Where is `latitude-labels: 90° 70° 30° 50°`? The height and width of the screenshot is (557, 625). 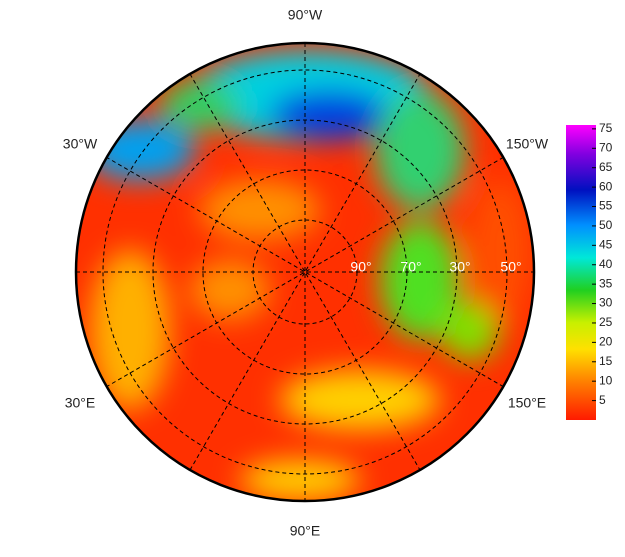
latitude-labels: 90° 70° 30° 50° is located at coordinates (435, 267).